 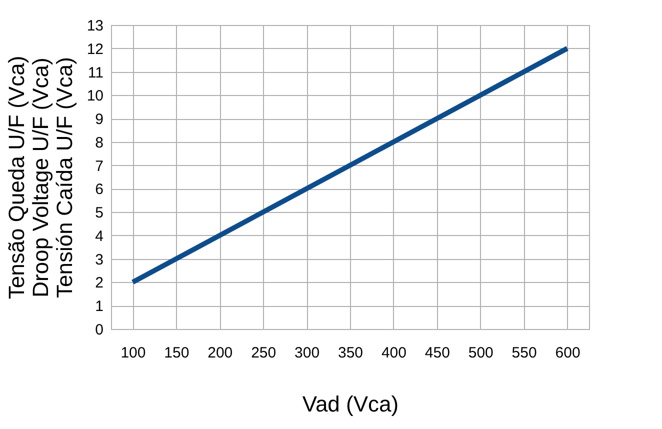 I want to click on x-tick-label: 550, so click(x=524, y=353).